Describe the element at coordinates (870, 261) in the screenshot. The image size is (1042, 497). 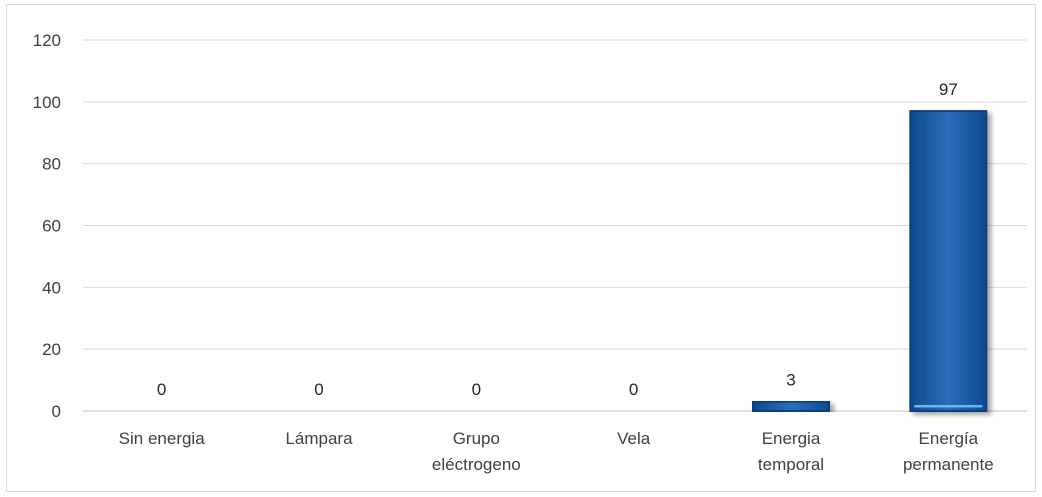
I see `bars` at that location.